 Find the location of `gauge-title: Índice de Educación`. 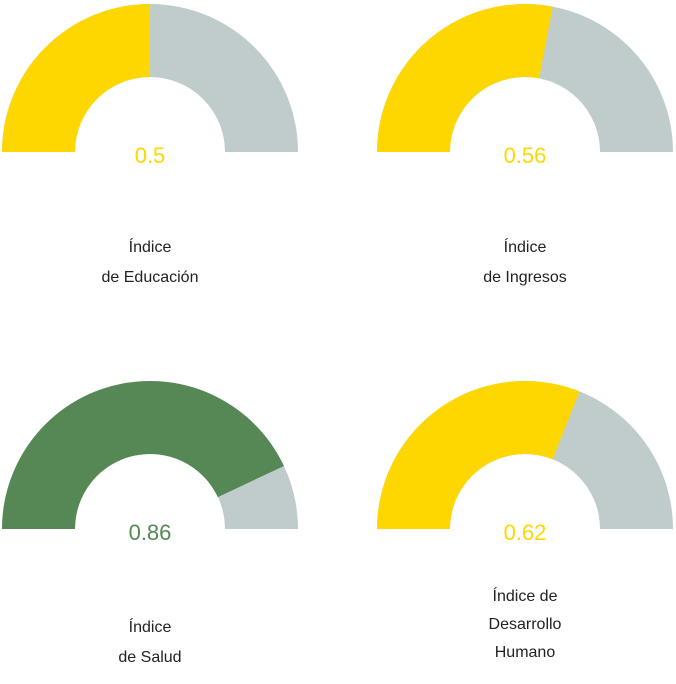

gauge-title: Índice de Educación is located at coordinates (150, 262).